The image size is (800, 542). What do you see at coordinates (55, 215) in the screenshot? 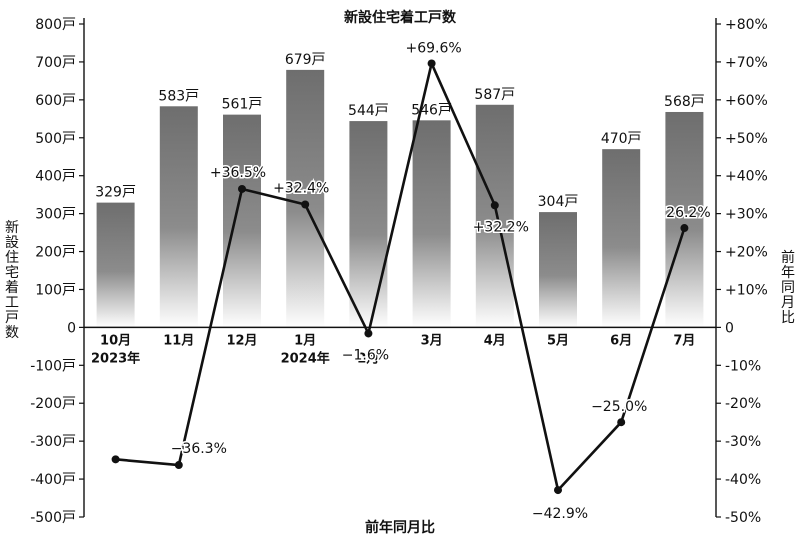
I see `left-tick-label: 300戸` at bounding box center [55, 215].